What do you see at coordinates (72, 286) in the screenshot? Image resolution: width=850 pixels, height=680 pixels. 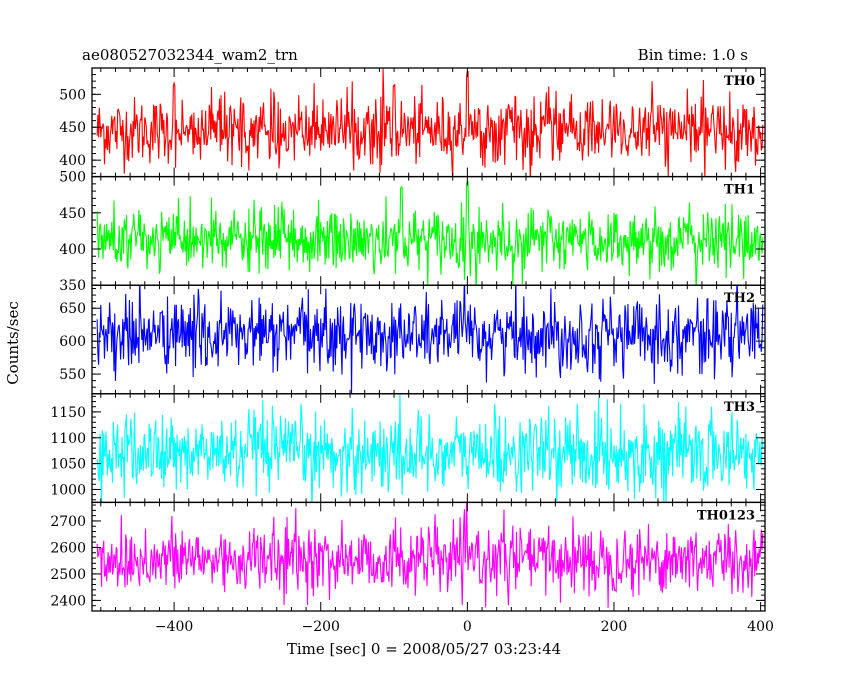 I see `y-tick-label-th1: 350` at bounding box center [72, 286].